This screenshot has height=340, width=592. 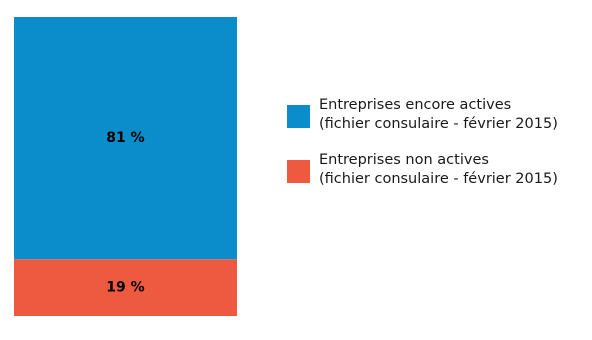 I want to click on legend-source-inactive: (fichier consulaire - février 2015), so click(x=438, y=179).